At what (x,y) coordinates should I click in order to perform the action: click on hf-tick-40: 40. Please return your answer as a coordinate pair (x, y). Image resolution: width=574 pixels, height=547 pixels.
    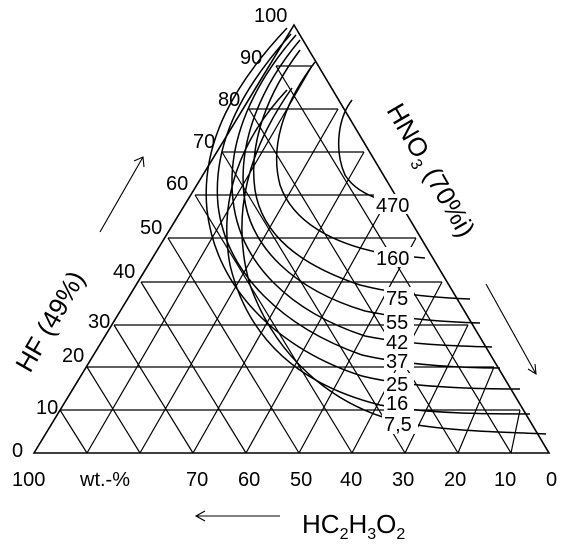
    Looking at the image, I should click on (124, 272).